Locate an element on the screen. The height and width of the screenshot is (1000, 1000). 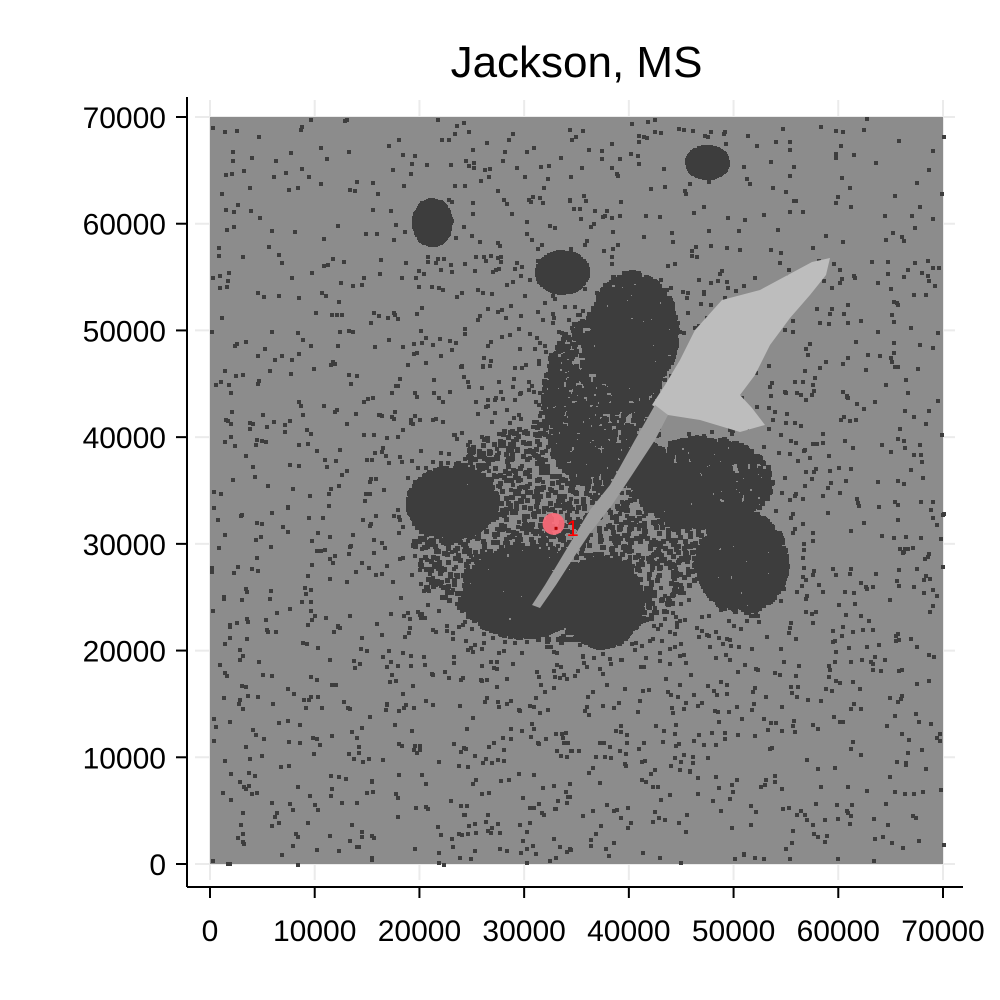
x-tick-label: 60000 is located at coordinates (838, 931).